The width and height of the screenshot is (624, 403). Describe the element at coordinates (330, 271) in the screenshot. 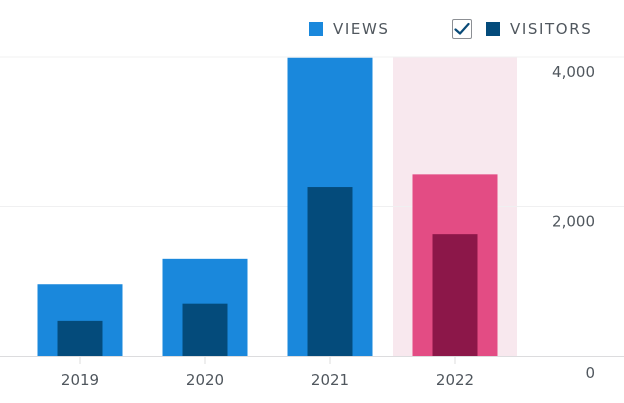

I see `bar-visitors-2021` at that location.